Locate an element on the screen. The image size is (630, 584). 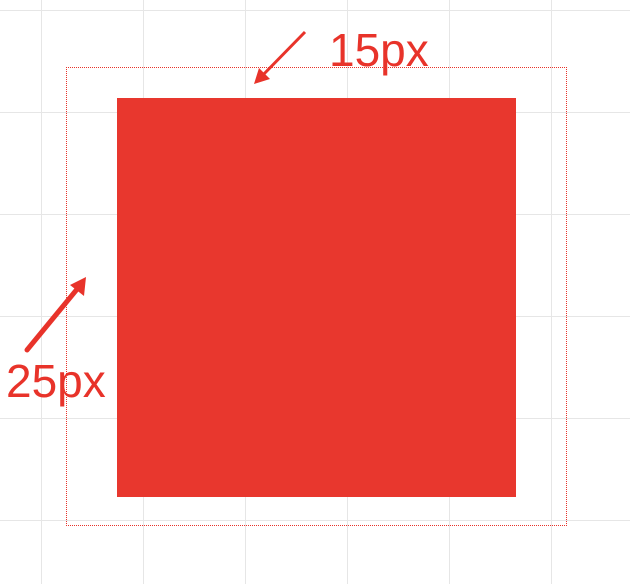
arrow-down-left-icon is located at coordinates (280, 57).